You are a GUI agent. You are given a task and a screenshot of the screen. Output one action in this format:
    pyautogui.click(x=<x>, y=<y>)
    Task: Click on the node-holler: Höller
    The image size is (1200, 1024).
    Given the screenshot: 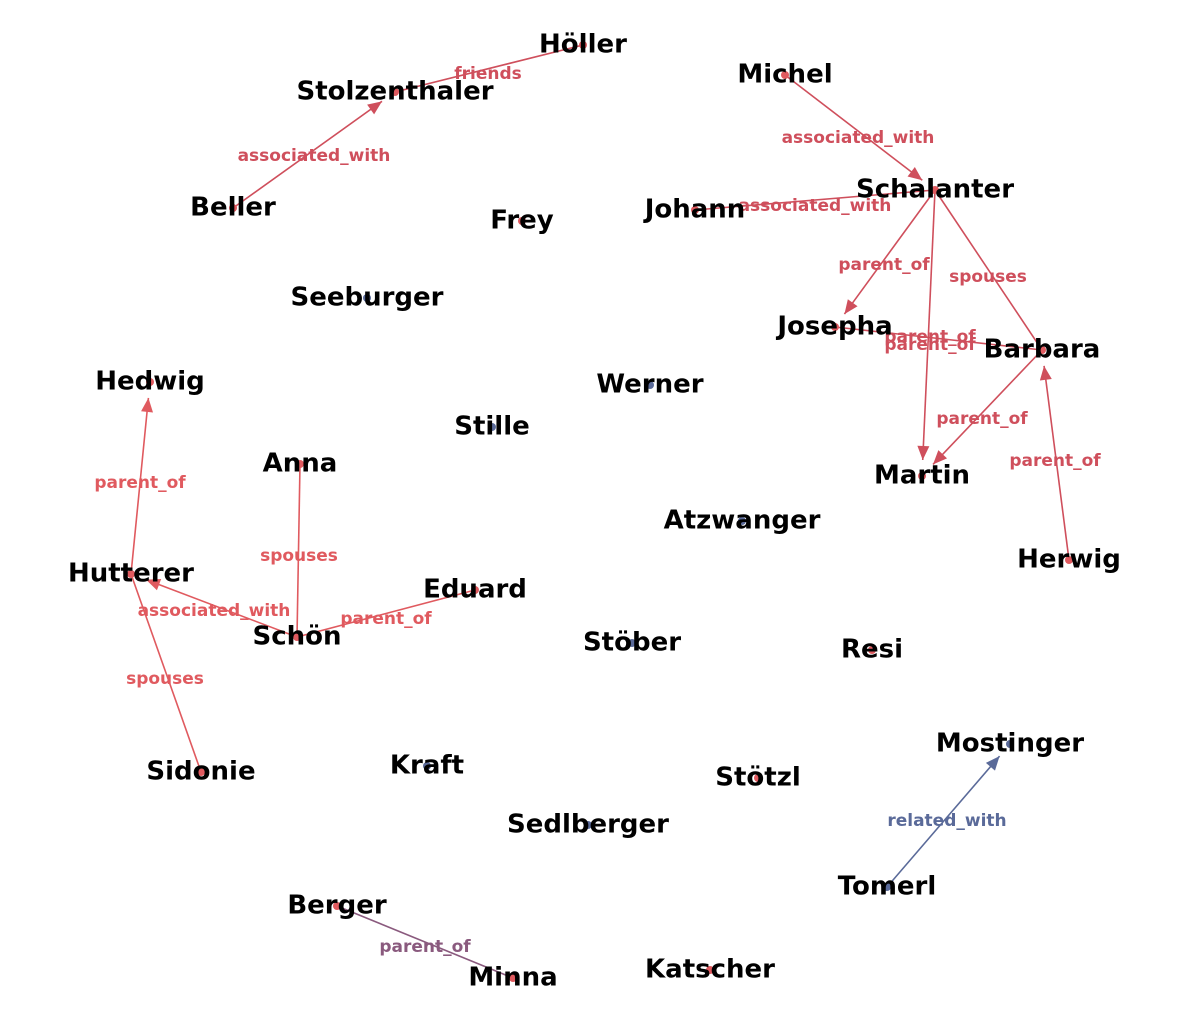 What is the action you would take?
    pyautogui.click(x=583, y=45)
    